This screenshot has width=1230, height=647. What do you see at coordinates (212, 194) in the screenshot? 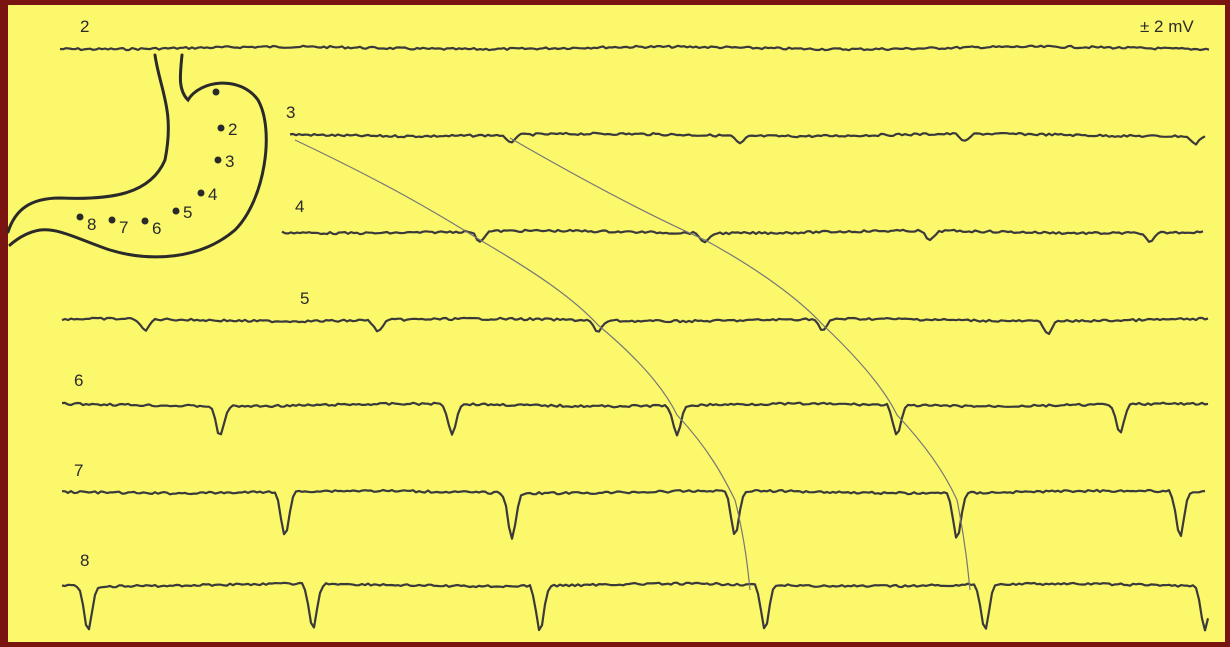
I see `electrode-label: 4` at bounding box center [212, 194].